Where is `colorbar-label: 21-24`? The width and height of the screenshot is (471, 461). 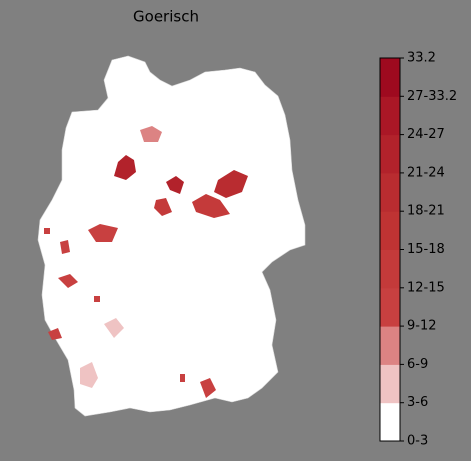
colorbar-label: 21-24 is located at coordinates (426, 172).